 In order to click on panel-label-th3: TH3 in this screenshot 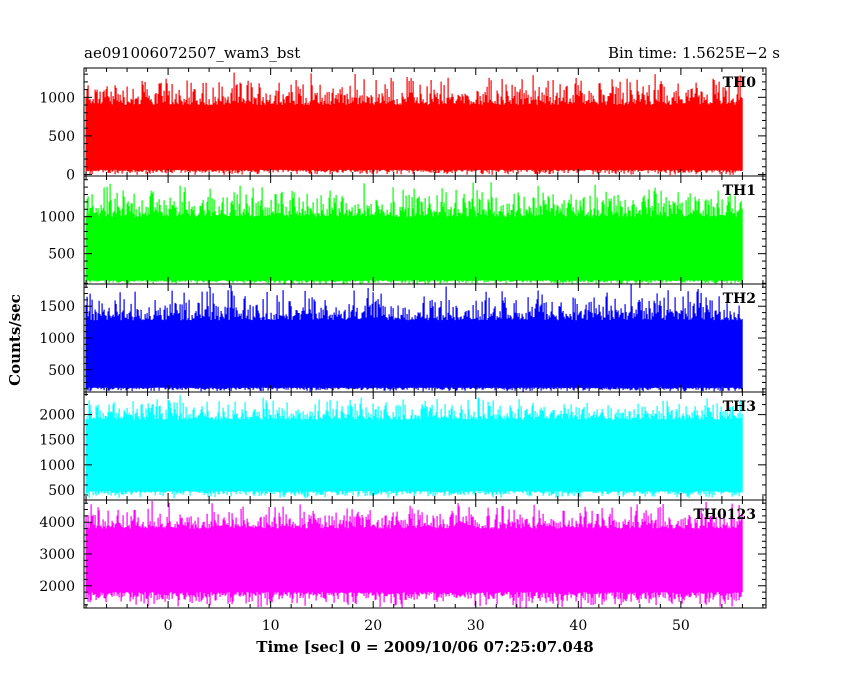, I will do `click(739, 407)`.